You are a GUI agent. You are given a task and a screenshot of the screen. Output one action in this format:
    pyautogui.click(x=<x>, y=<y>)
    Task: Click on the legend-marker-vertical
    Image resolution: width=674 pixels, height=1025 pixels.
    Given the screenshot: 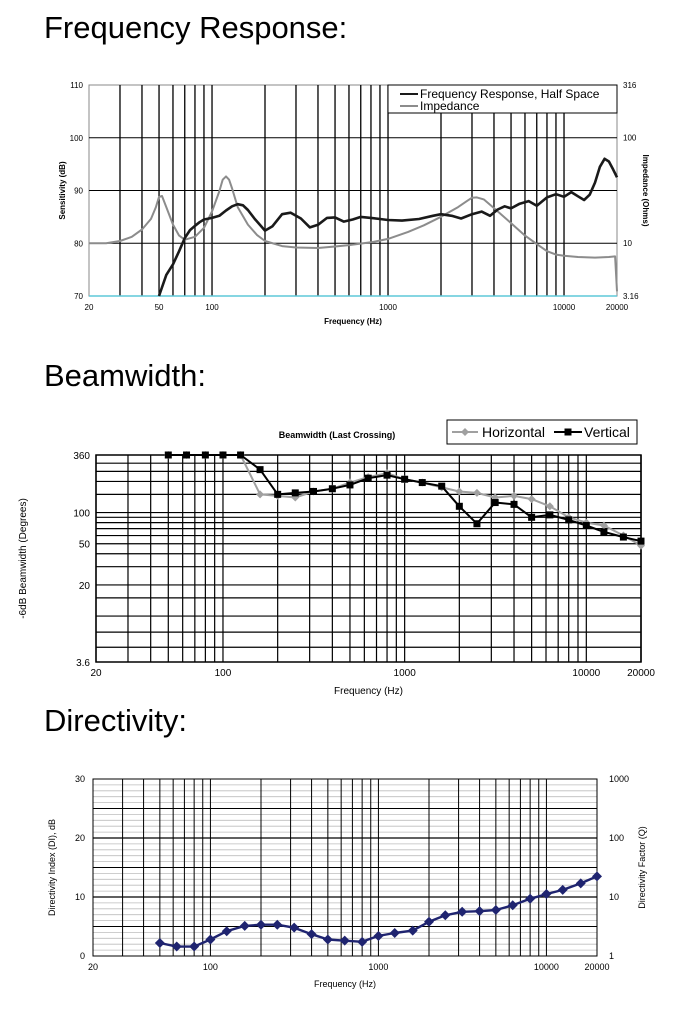 What is the action you would take?
    pyautogui.click(x=568, y=432)
    